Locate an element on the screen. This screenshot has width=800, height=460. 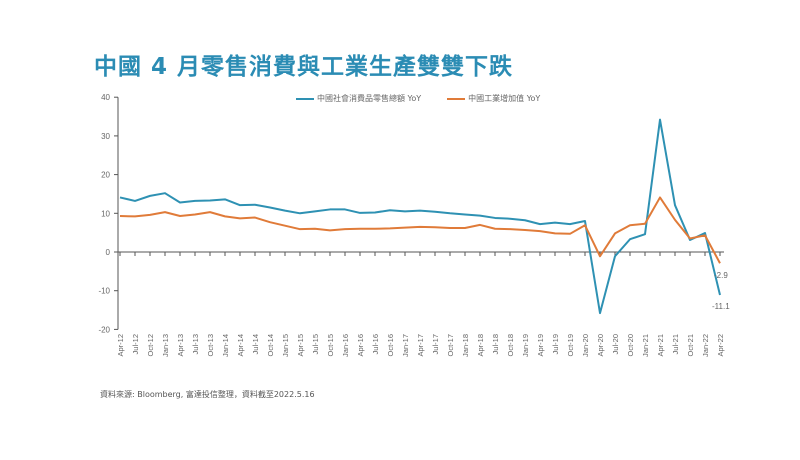
x-tick-label: Jan-21 is located at coordinates (645, 345).